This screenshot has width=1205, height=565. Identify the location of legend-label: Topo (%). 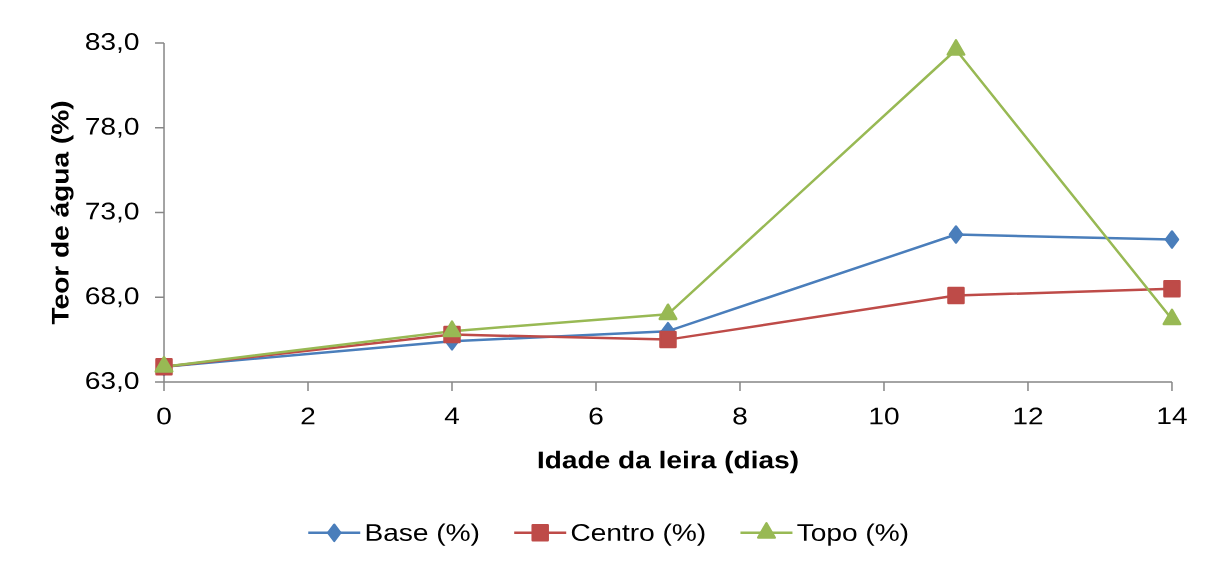
(852, 534).